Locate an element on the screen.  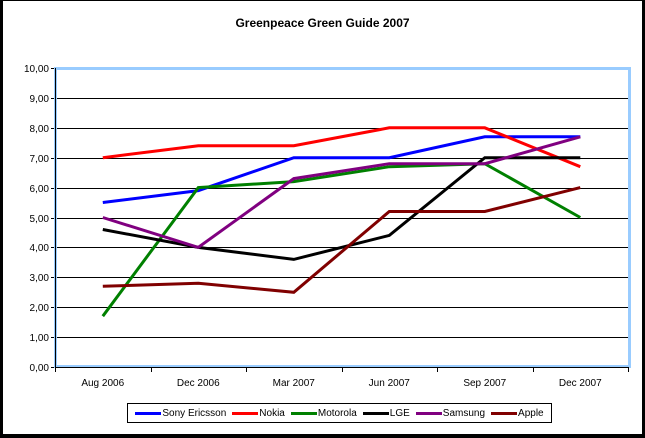
legend-item: LGE is located at coordinates (386, 413).